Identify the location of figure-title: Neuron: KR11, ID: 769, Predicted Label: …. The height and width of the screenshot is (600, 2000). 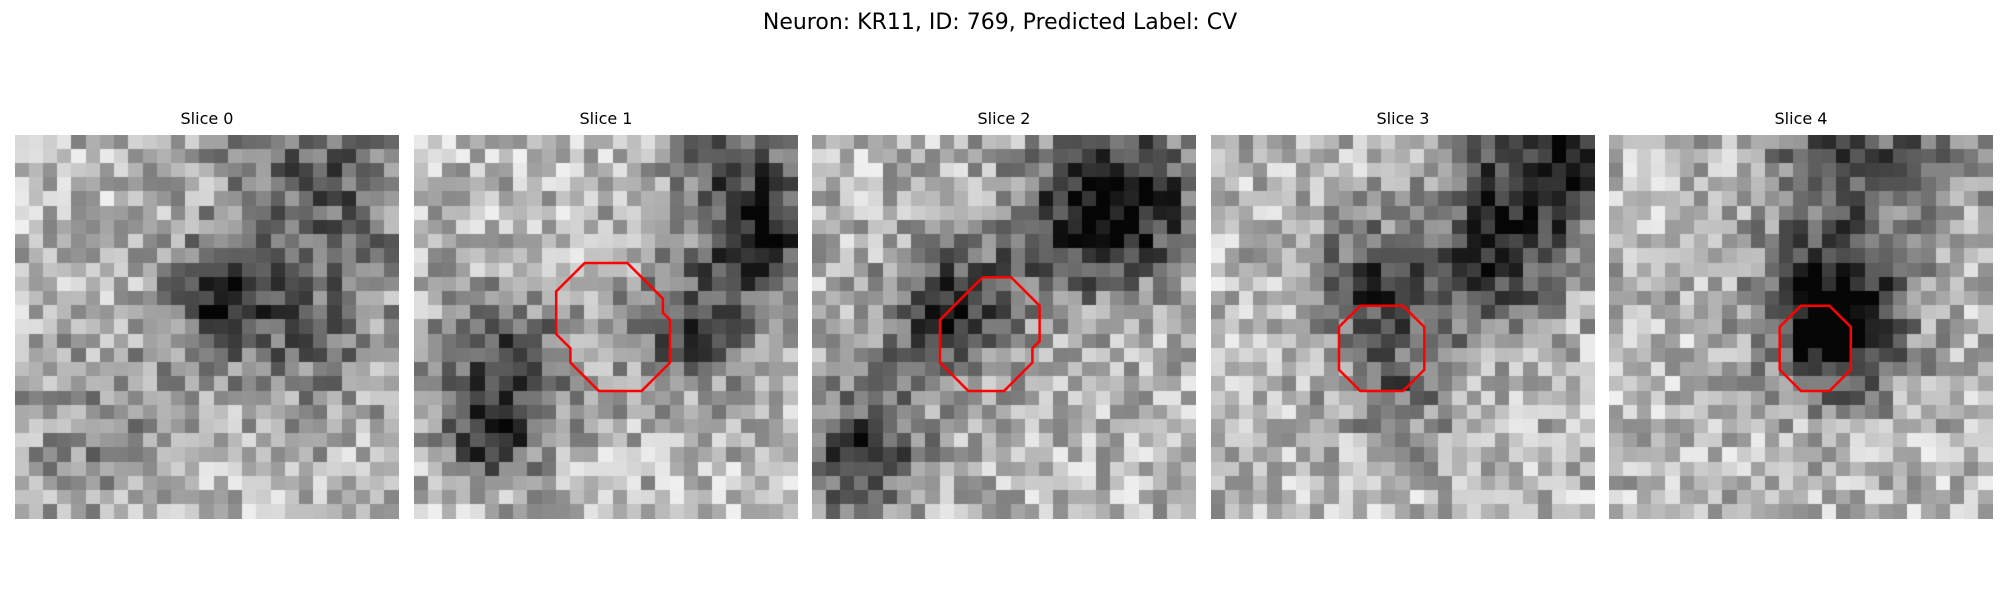
(1000, 22).